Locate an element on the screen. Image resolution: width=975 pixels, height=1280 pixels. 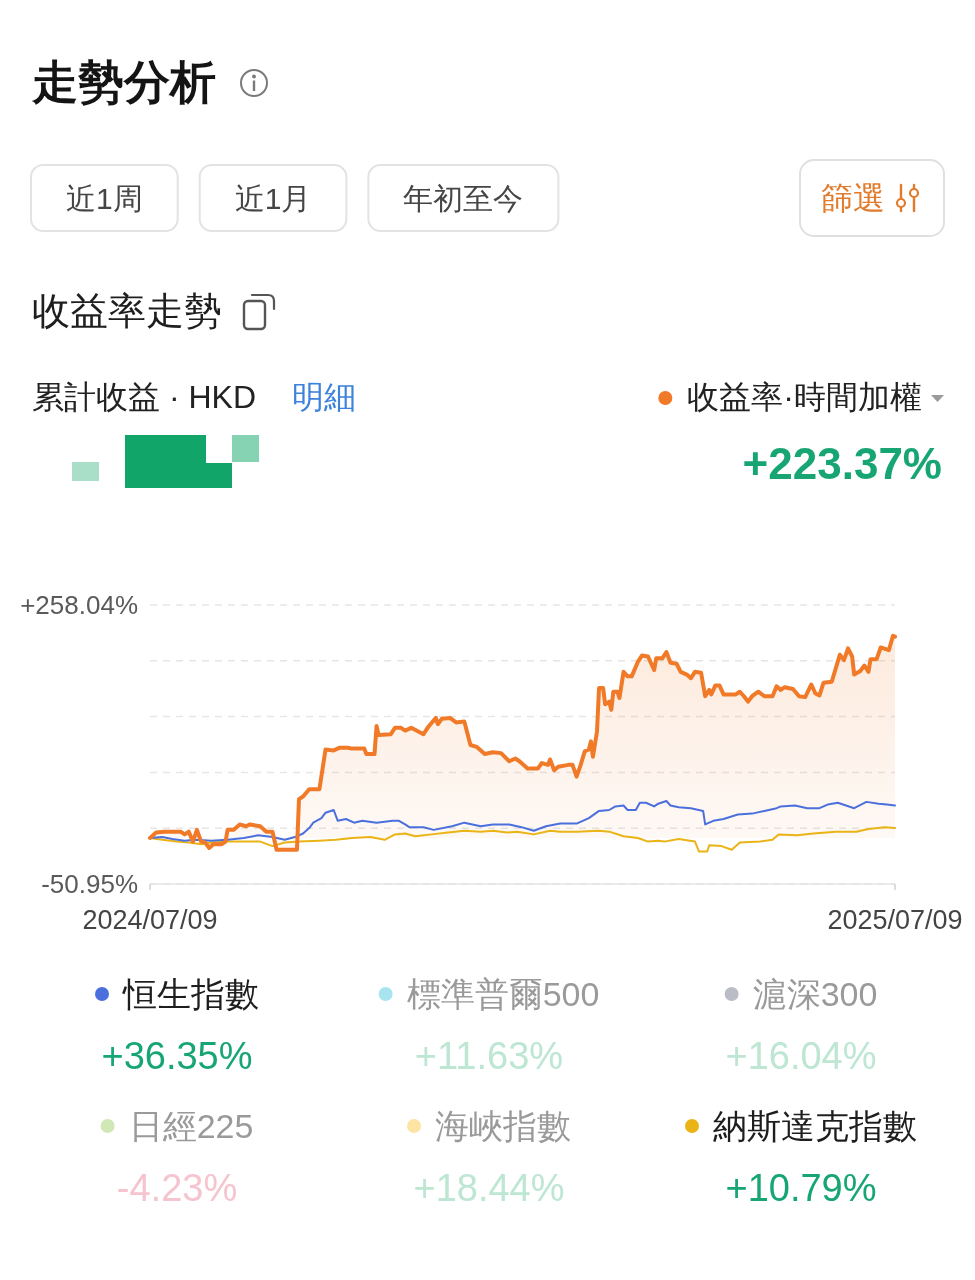
text: -4.23% is located at coordinates (177, 1188).